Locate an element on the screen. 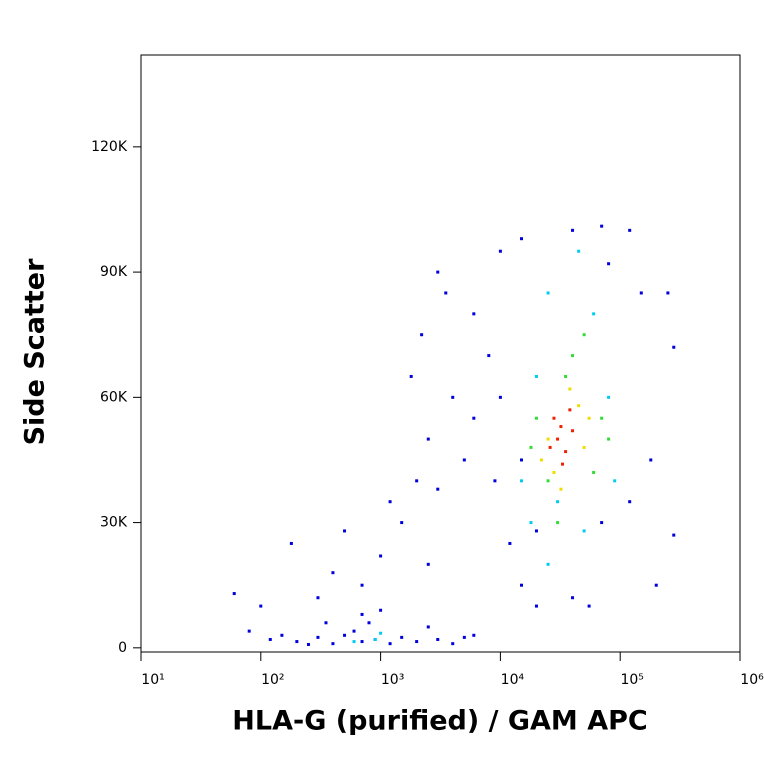  x-tick-label: 10⁵ is located at coordinates (631, 680).